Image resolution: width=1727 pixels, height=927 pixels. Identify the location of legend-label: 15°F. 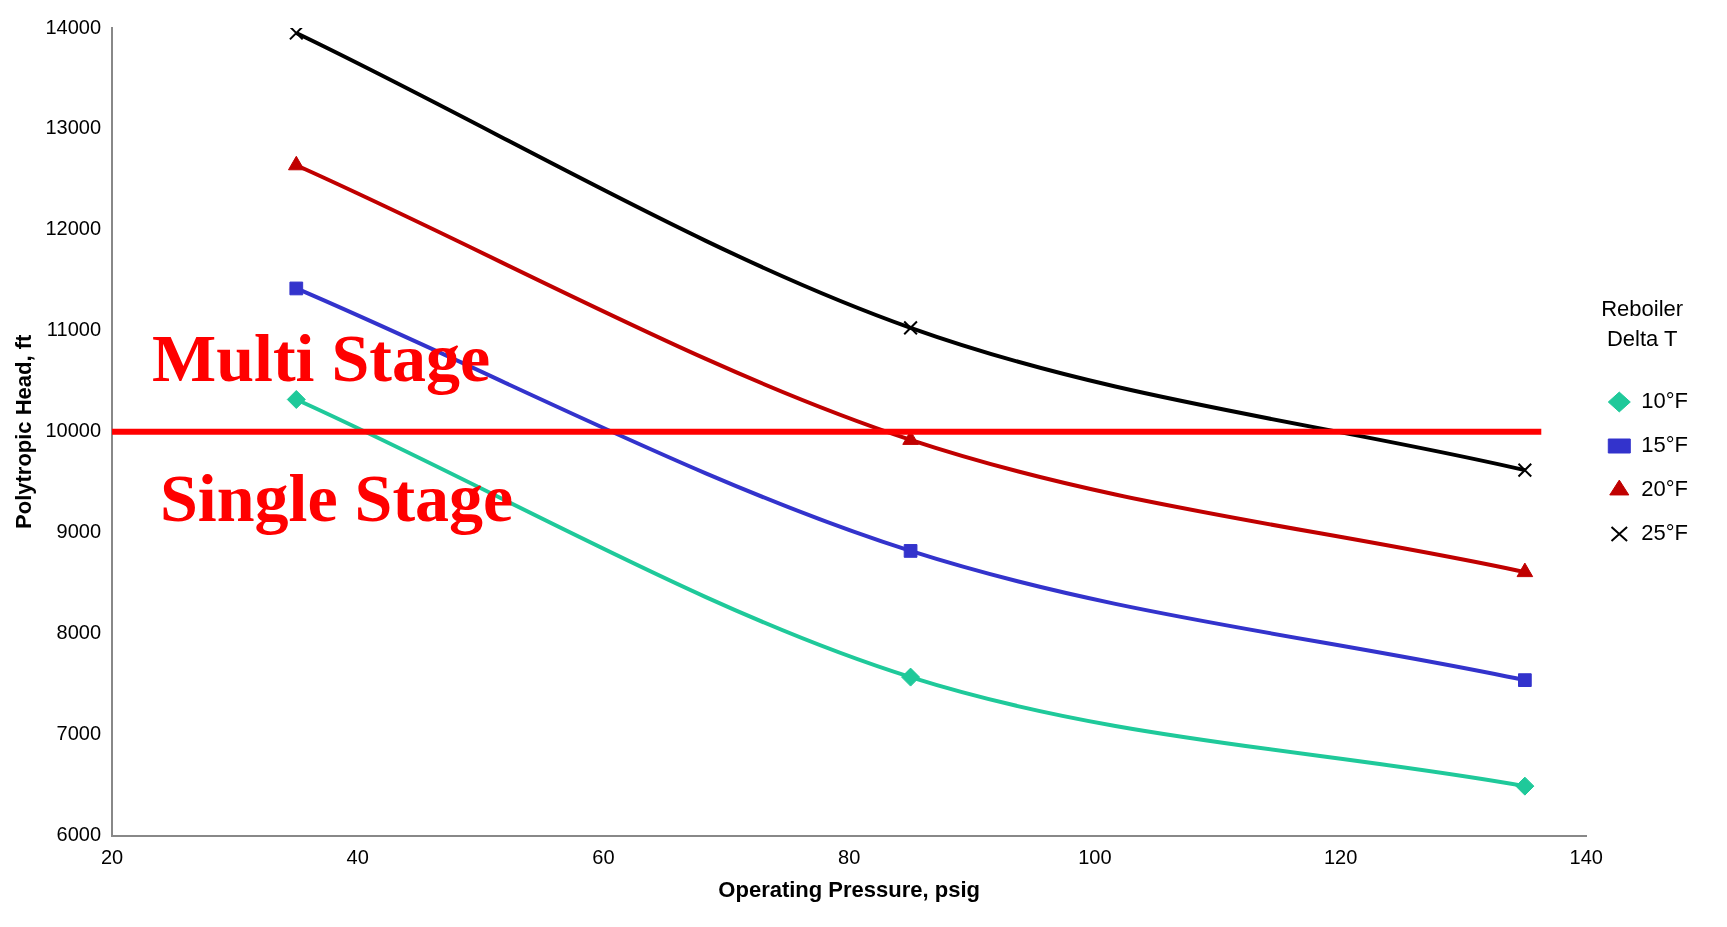
(1665, 445).